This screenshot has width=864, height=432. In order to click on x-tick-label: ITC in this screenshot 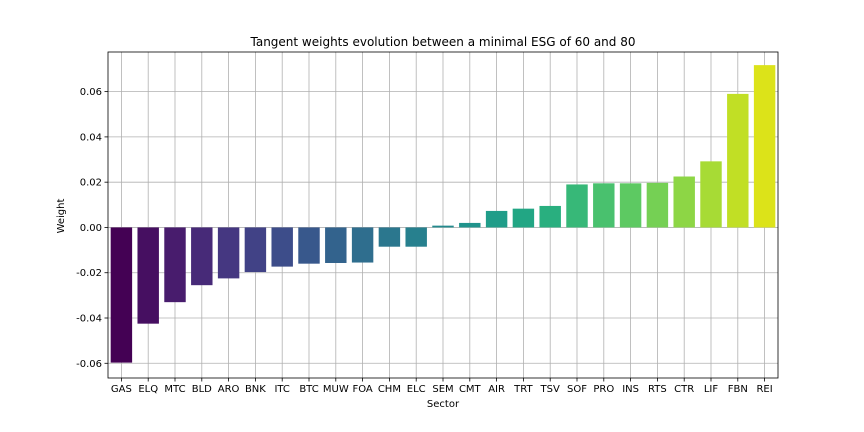, I will do `click(281, 389)`.